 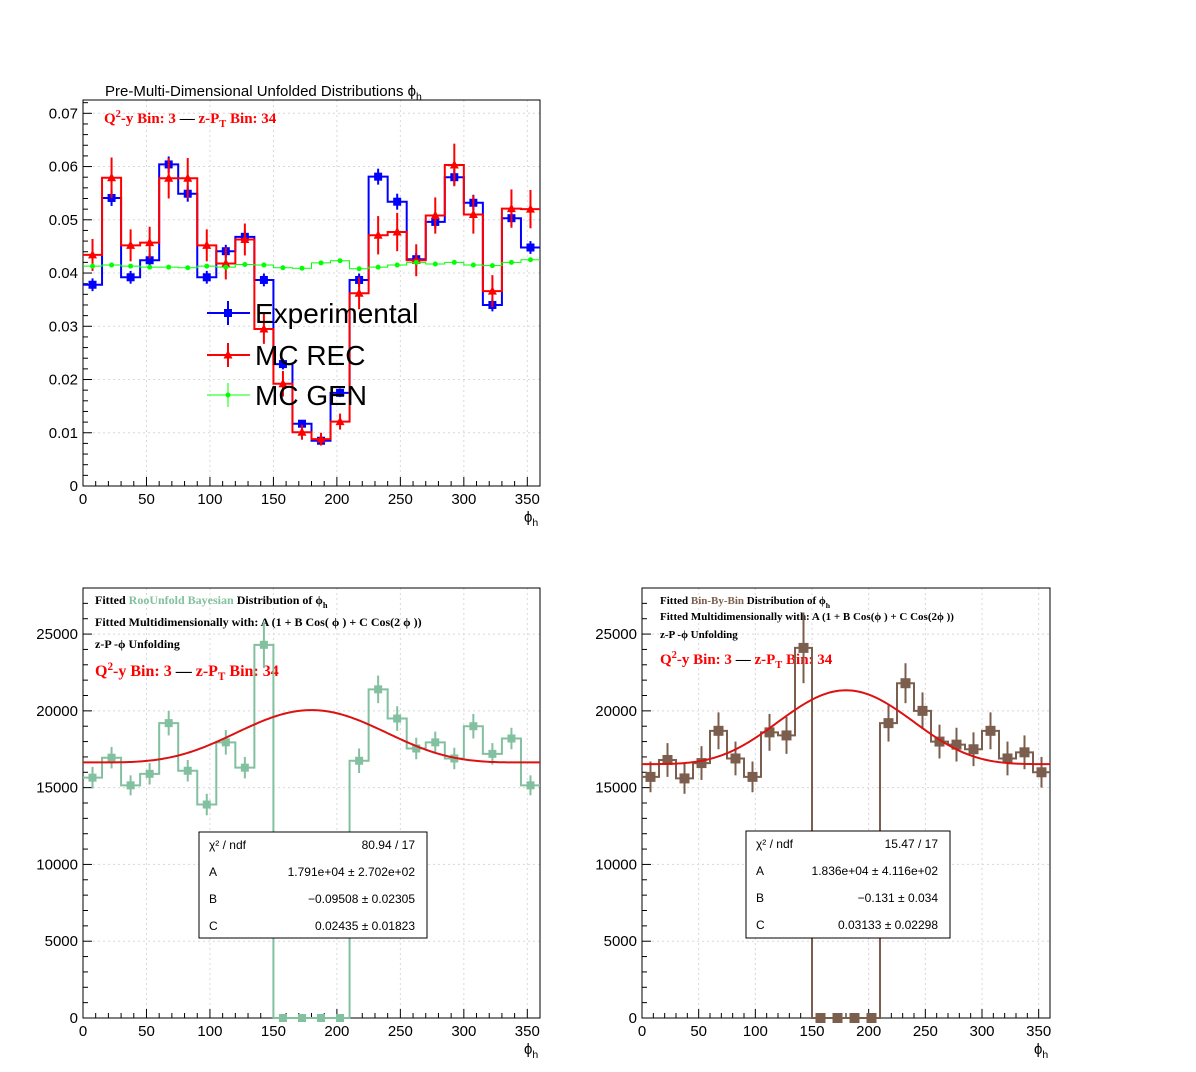 I want to click on legend-label: Experimental, so click(x=336, y=313).